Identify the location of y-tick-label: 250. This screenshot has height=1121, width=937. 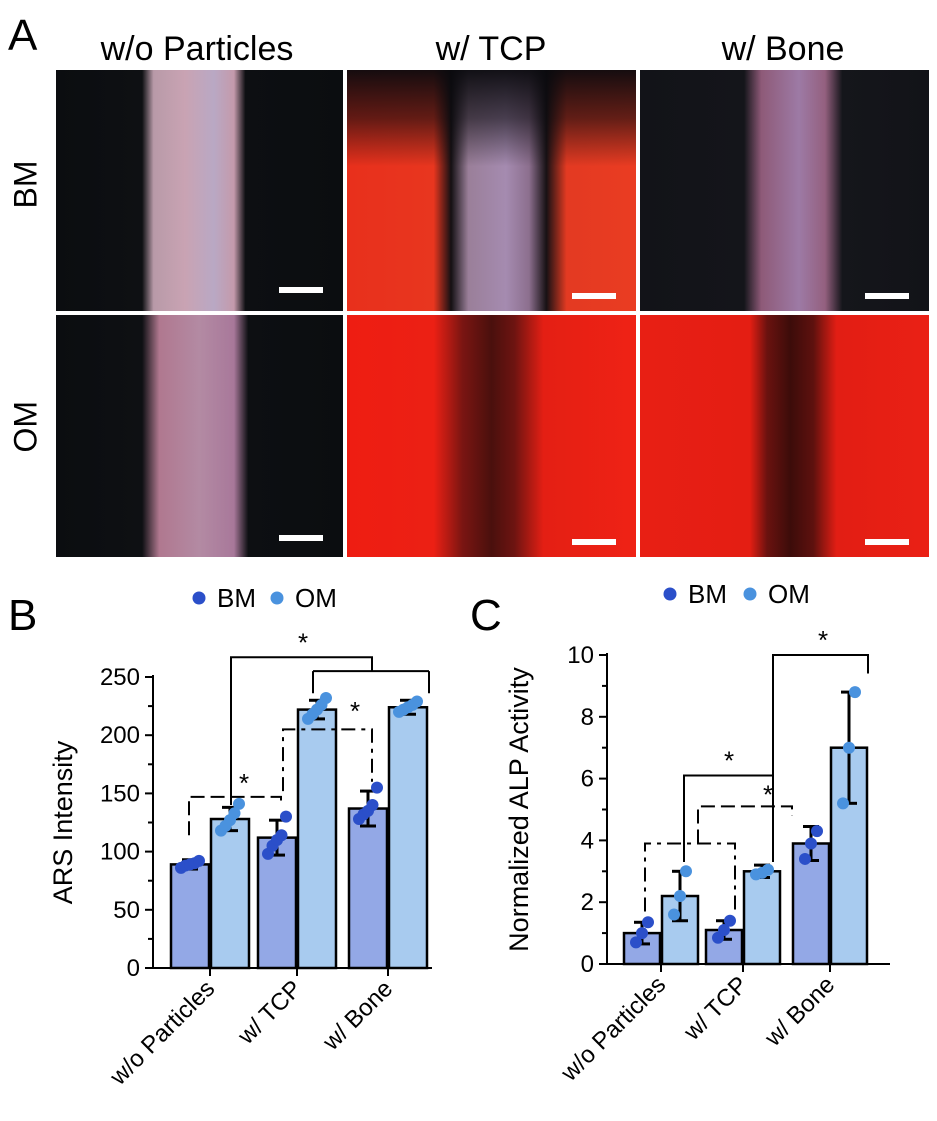
(120, 677).